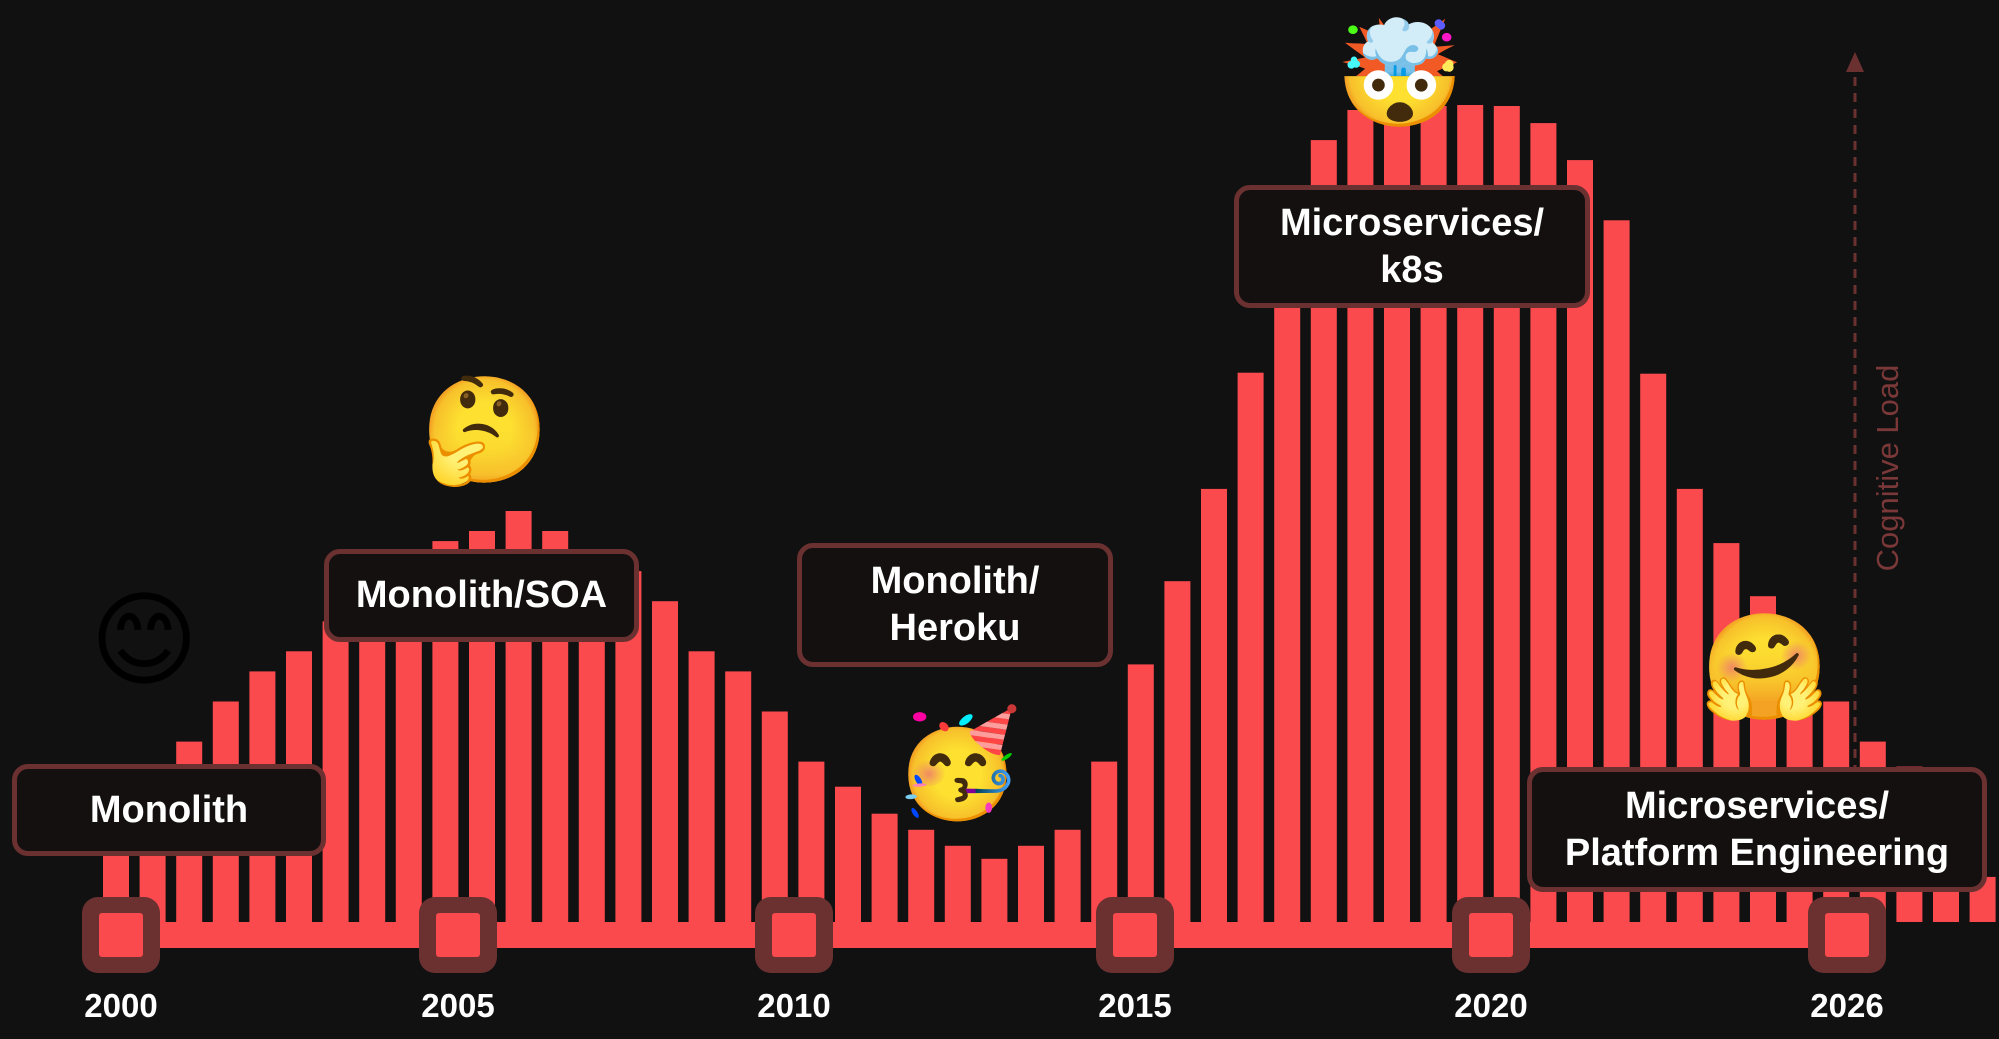  I want to click on annotation-monolith-heroku: Monolith/ Heroku, so click(955, 605).